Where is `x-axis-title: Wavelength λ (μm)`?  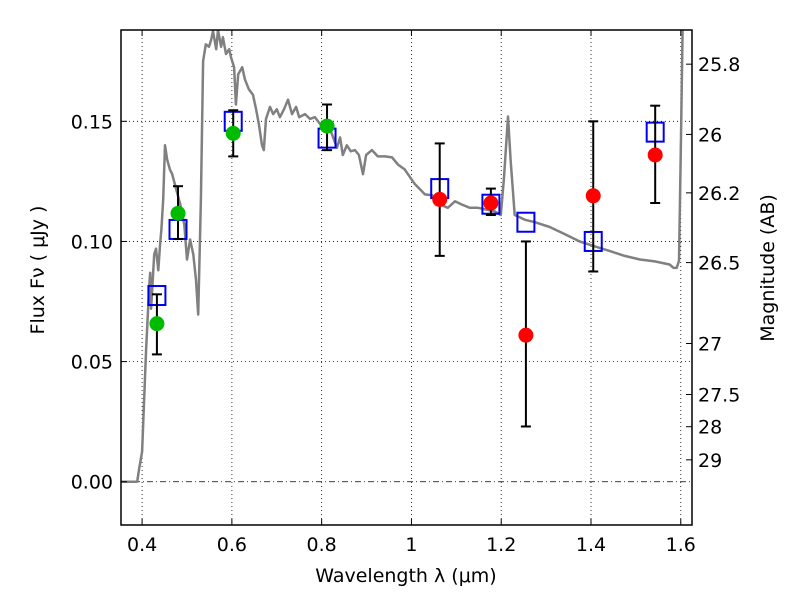 x-axis-title: Wavelength λ (μm) is located at coordinates (405, 576).